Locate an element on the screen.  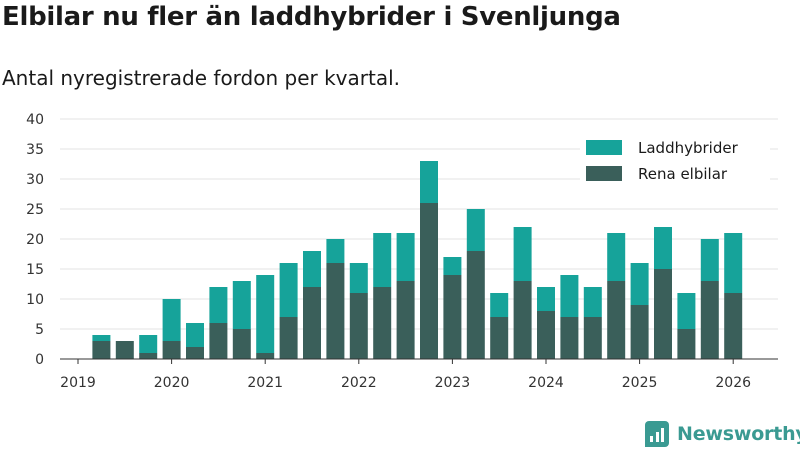
y-tick-label: 30 is located at coordinates (35, 180).